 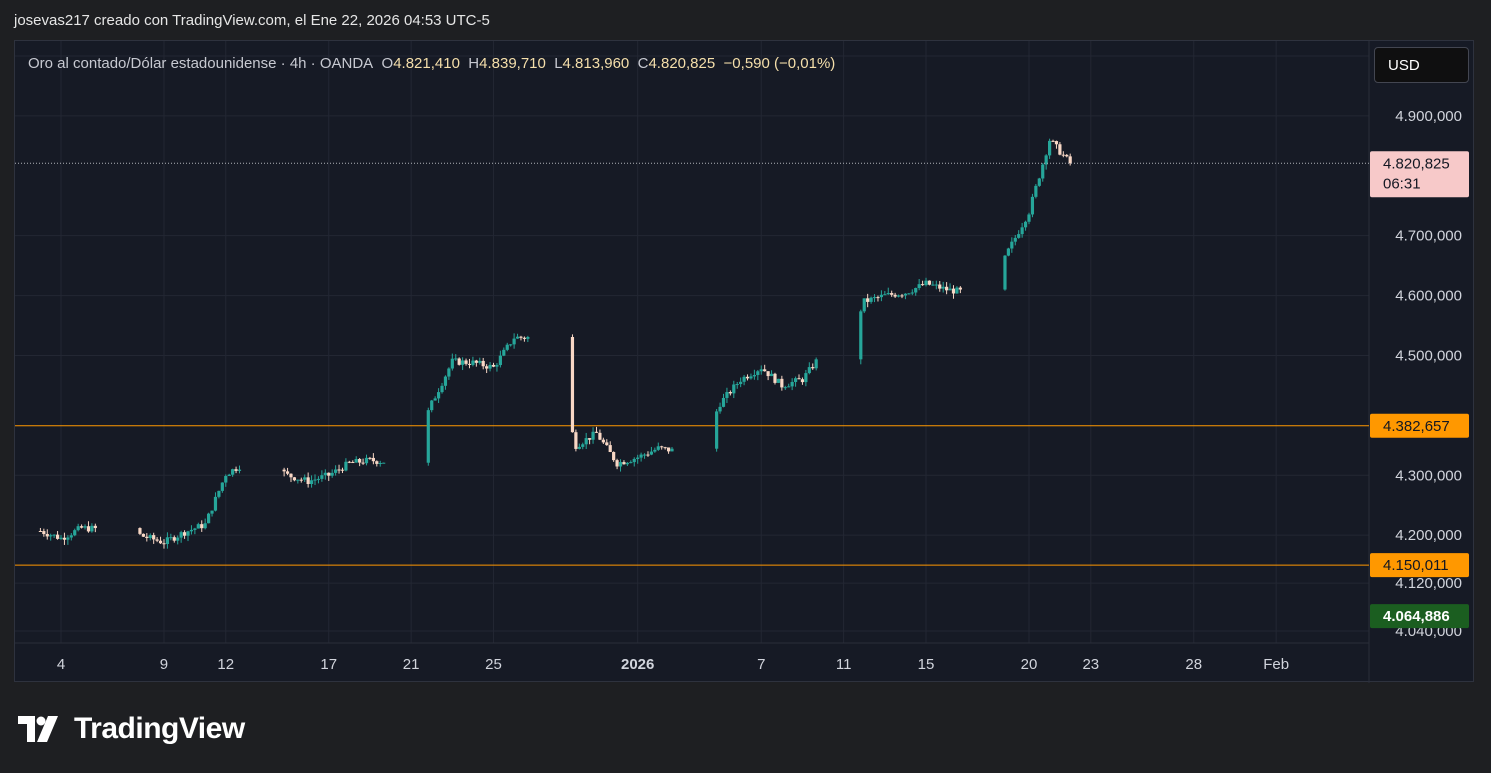 I want to click on x-tick-label: 20, so click(x=1029, y=664).